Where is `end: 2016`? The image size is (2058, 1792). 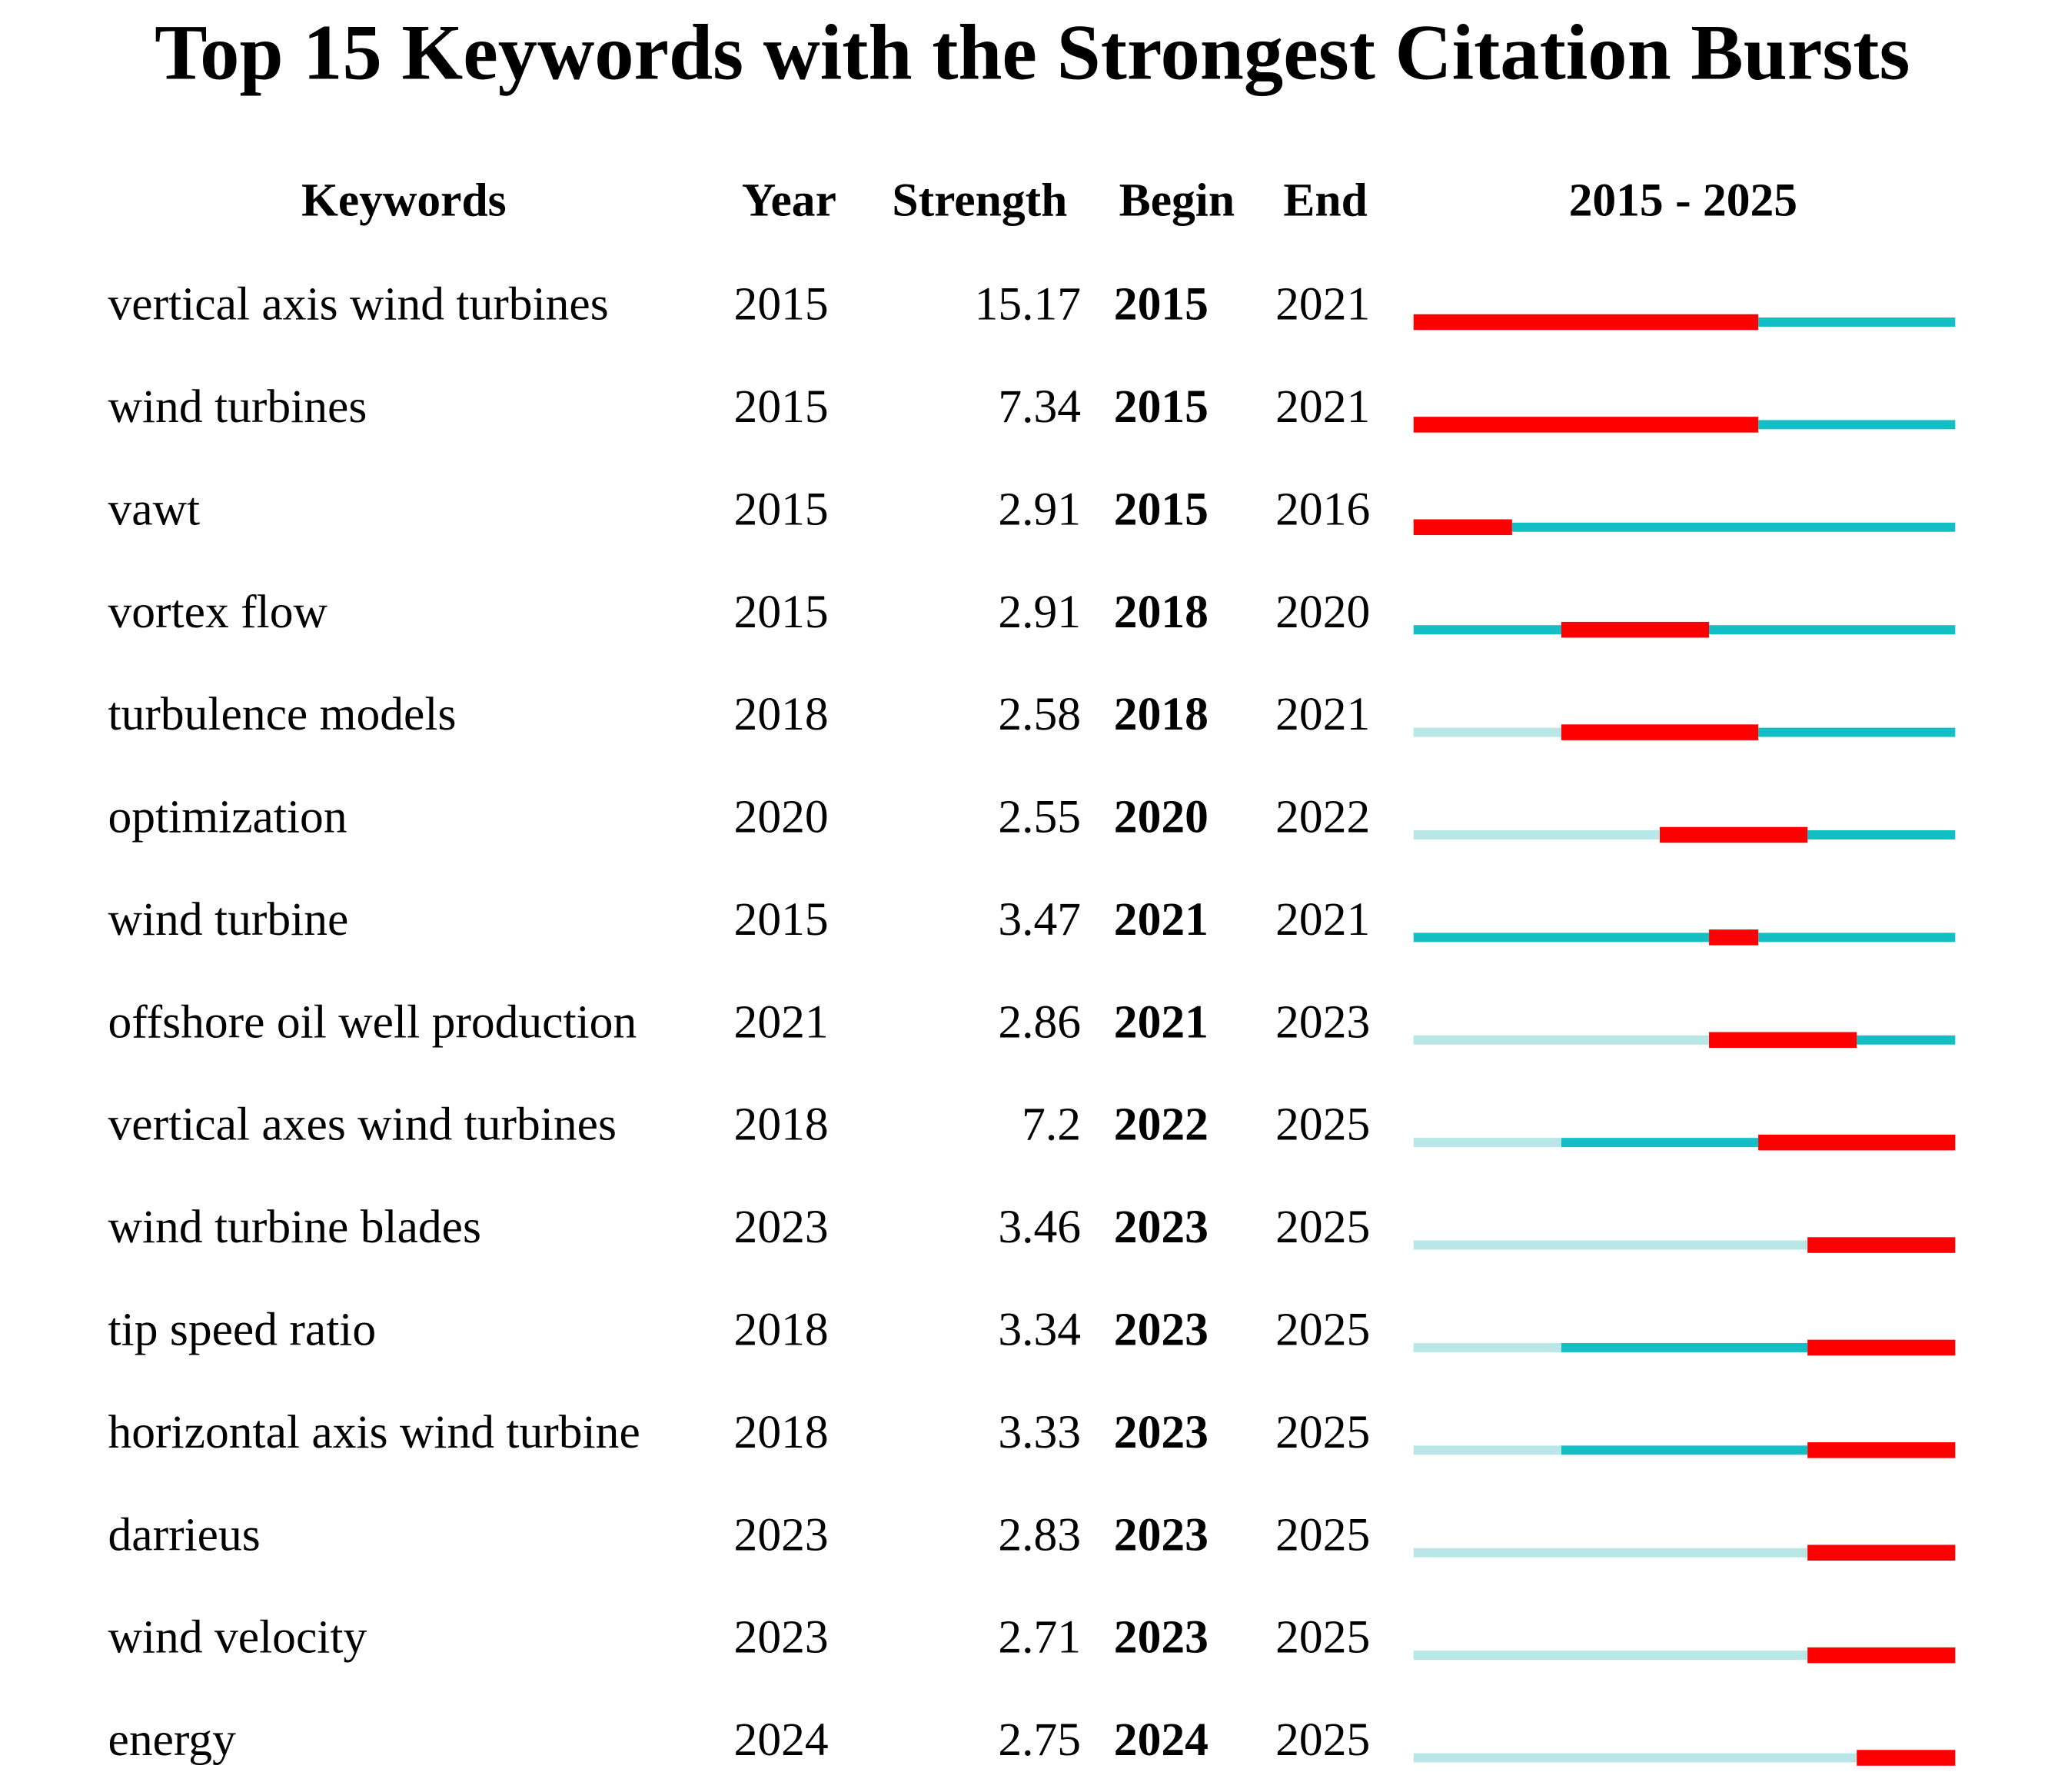 end: 2016 is located at coordinates (1322, 509).